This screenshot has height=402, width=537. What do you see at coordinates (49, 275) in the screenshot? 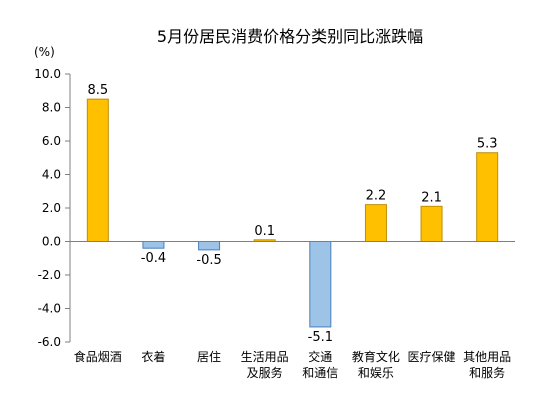
I see `y-tick-label: -2.0` at bounding box center [49, 275].